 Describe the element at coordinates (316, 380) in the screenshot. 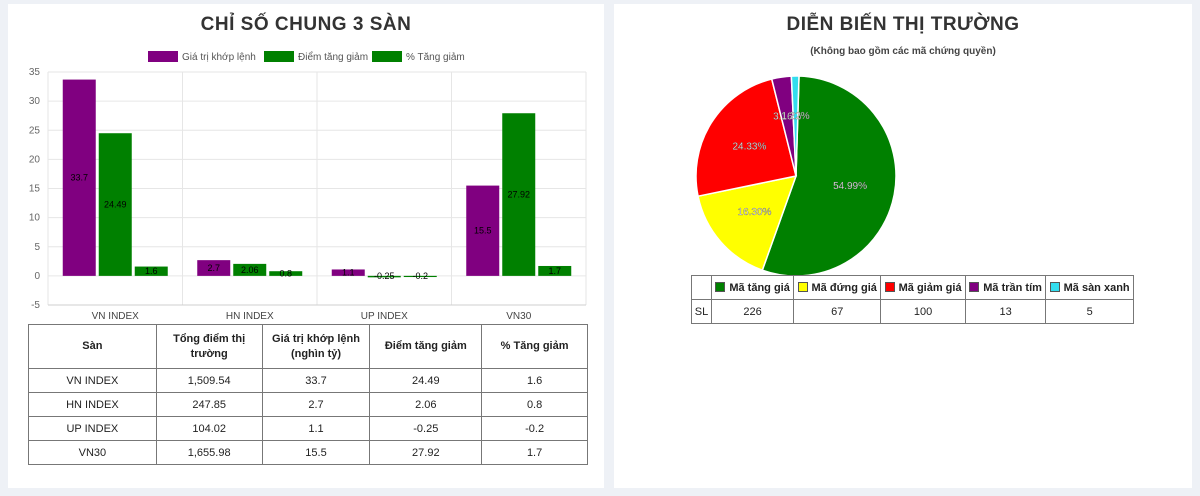

I see `table-cell: 33.7` at that location.